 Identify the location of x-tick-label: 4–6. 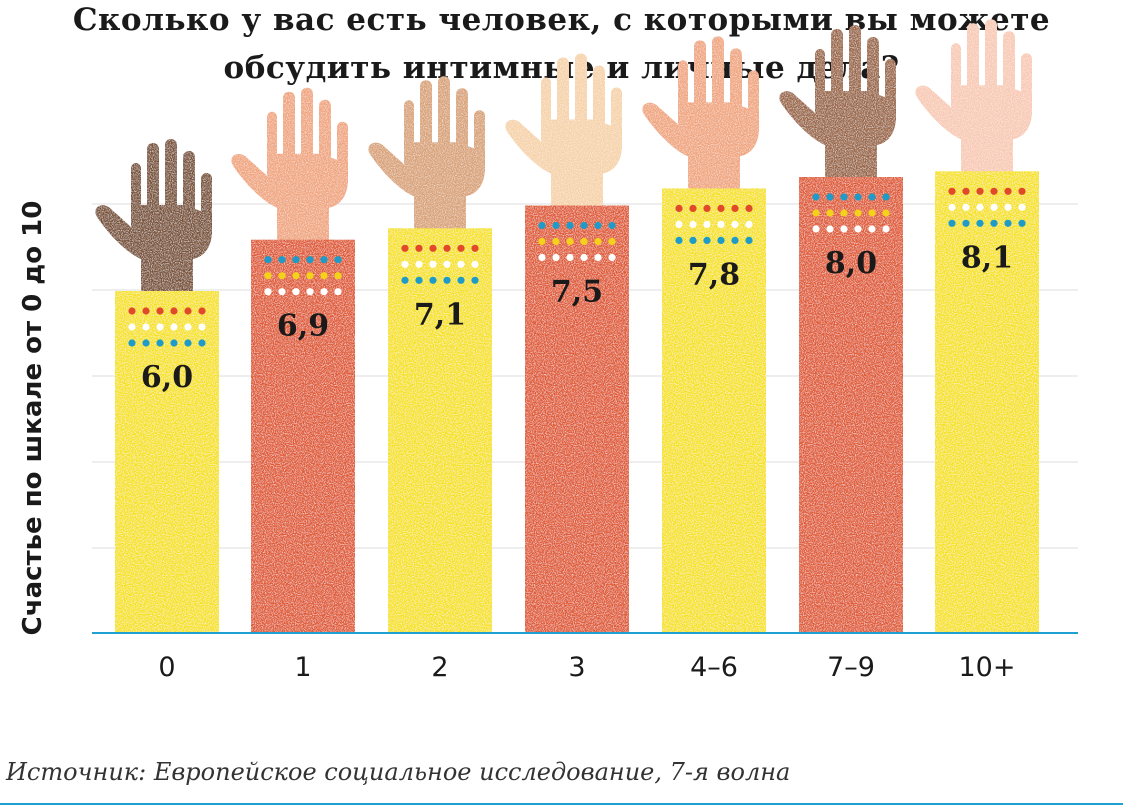
(714, 667).